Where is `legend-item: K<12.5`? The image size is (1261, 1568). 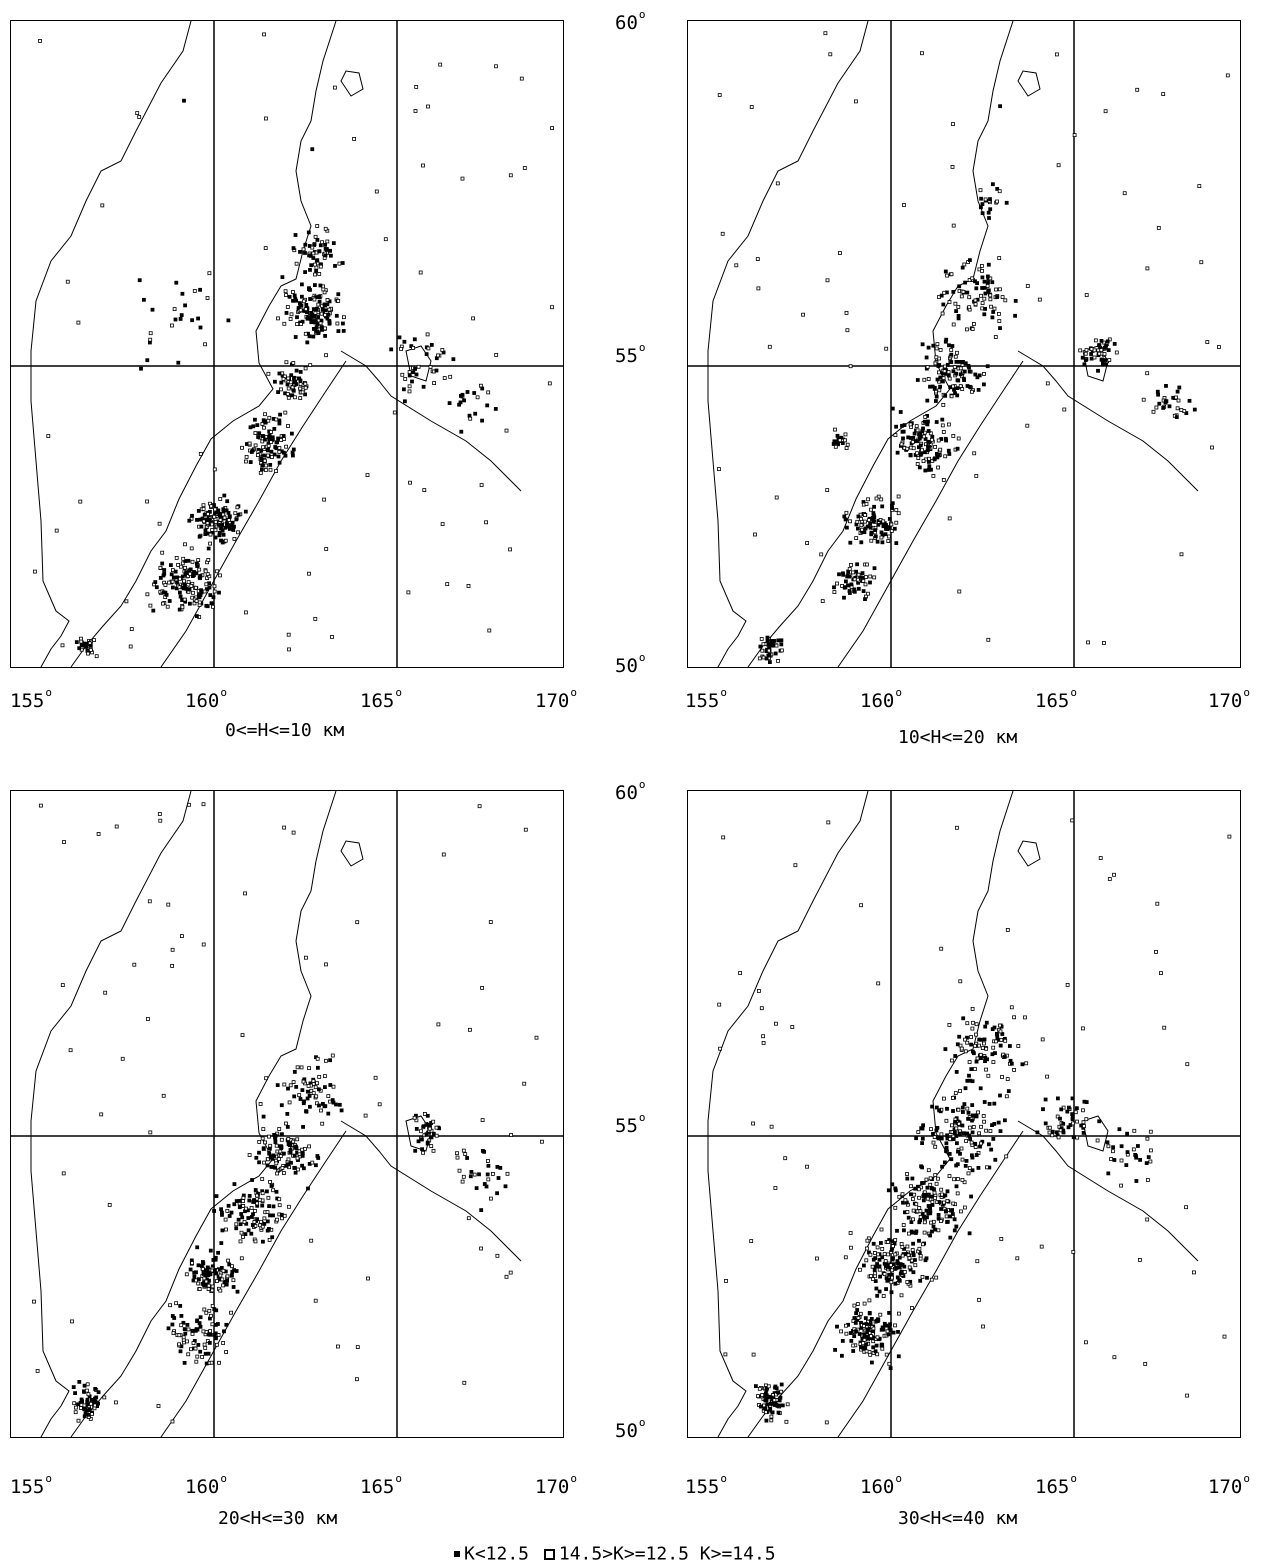 legend-item: K<12.5 is located at coordinates (497, 1554).